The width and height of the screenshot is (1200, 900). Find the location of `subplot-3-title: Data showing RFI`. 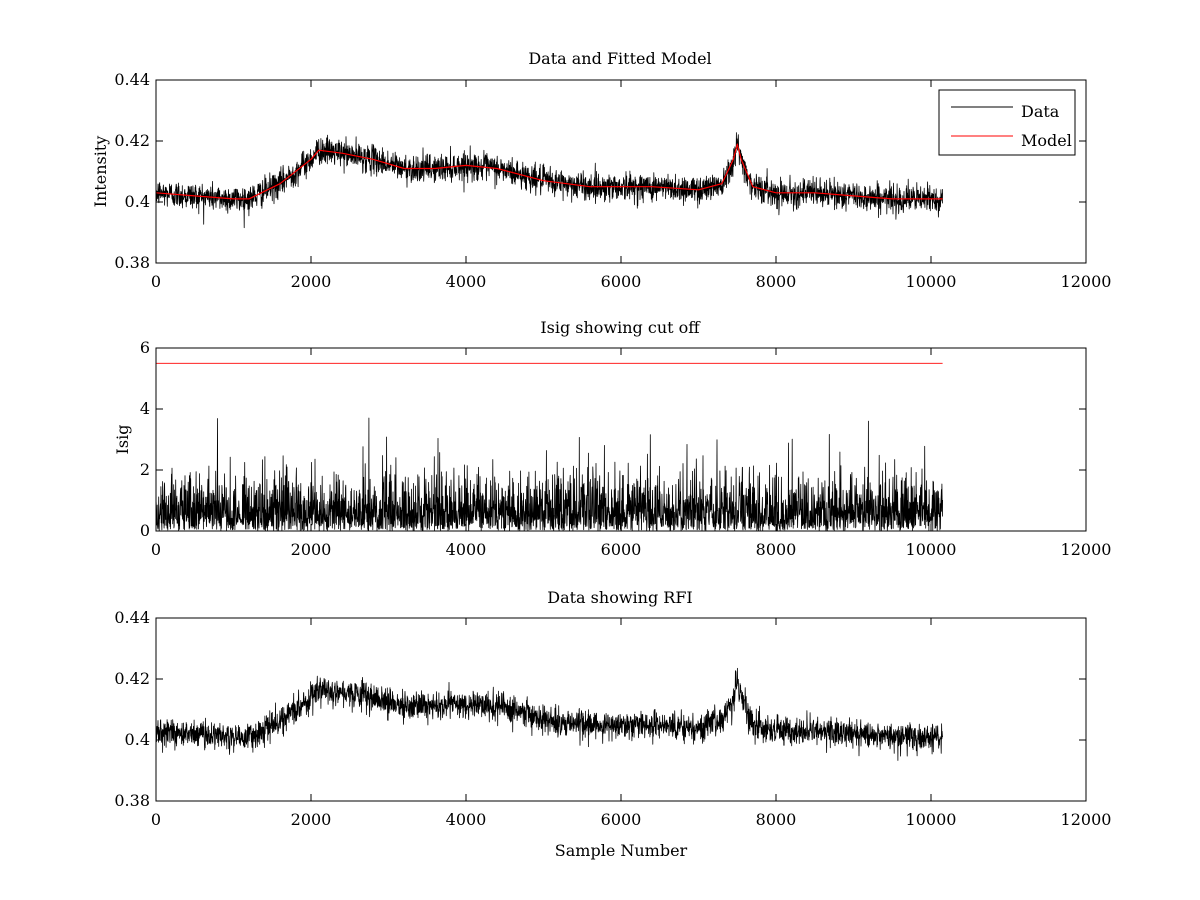

subplot-3-title: Data showing RFI is located at coordinates (619, 597).